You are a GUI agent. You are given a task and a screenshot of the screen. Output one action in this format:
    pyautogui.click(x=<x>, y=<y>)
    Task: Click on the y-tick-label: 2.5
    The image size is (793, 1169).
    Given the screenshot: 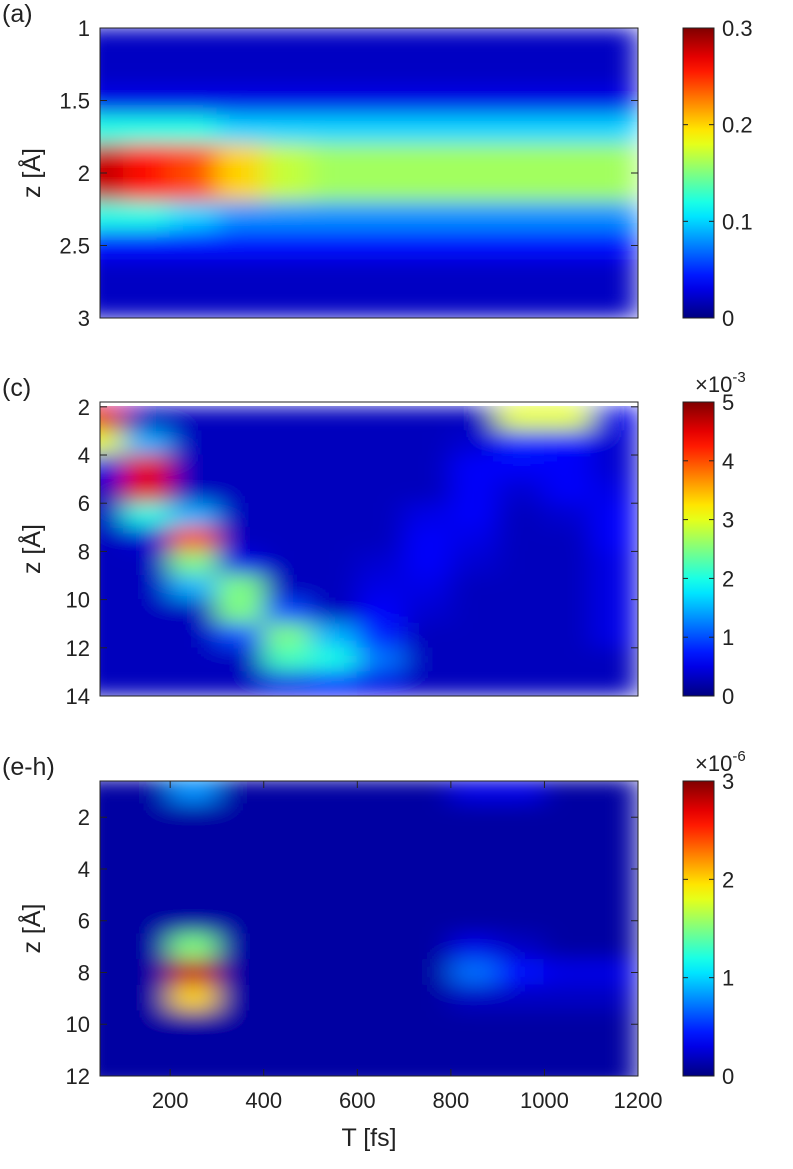 What is the action you would take?
    pyautogui.click(x=74, y=246)
    